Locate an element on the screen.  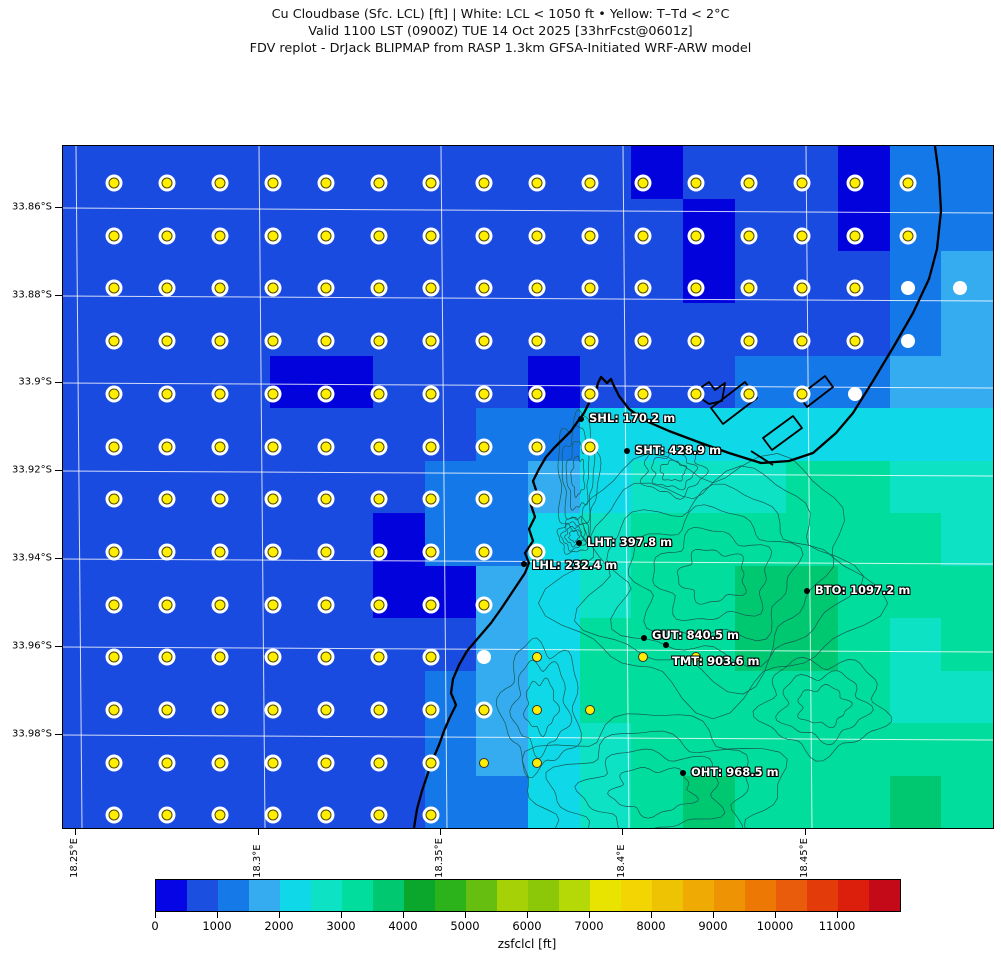
lon-tick-label: 18.4°E is located at coordinates (621, 861).